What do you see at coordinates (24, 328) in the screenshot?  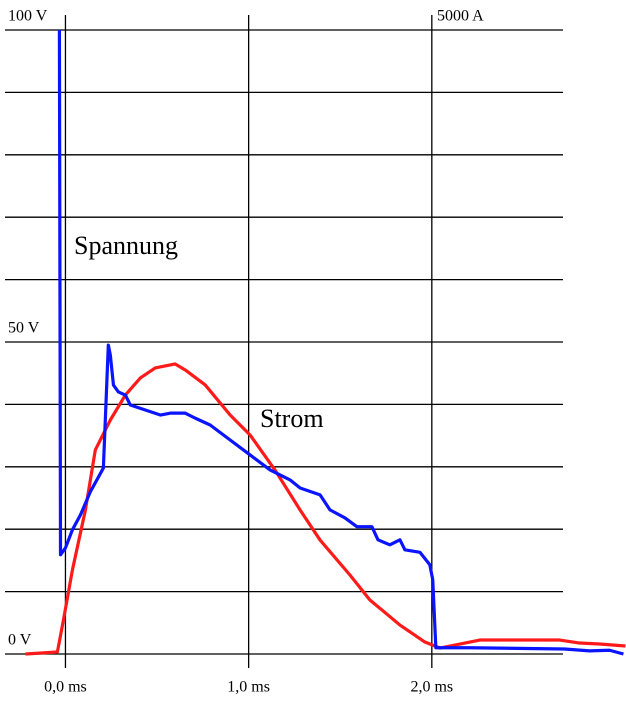 I see `y-tick-label: 50 V` at bounding box center [24, 328].